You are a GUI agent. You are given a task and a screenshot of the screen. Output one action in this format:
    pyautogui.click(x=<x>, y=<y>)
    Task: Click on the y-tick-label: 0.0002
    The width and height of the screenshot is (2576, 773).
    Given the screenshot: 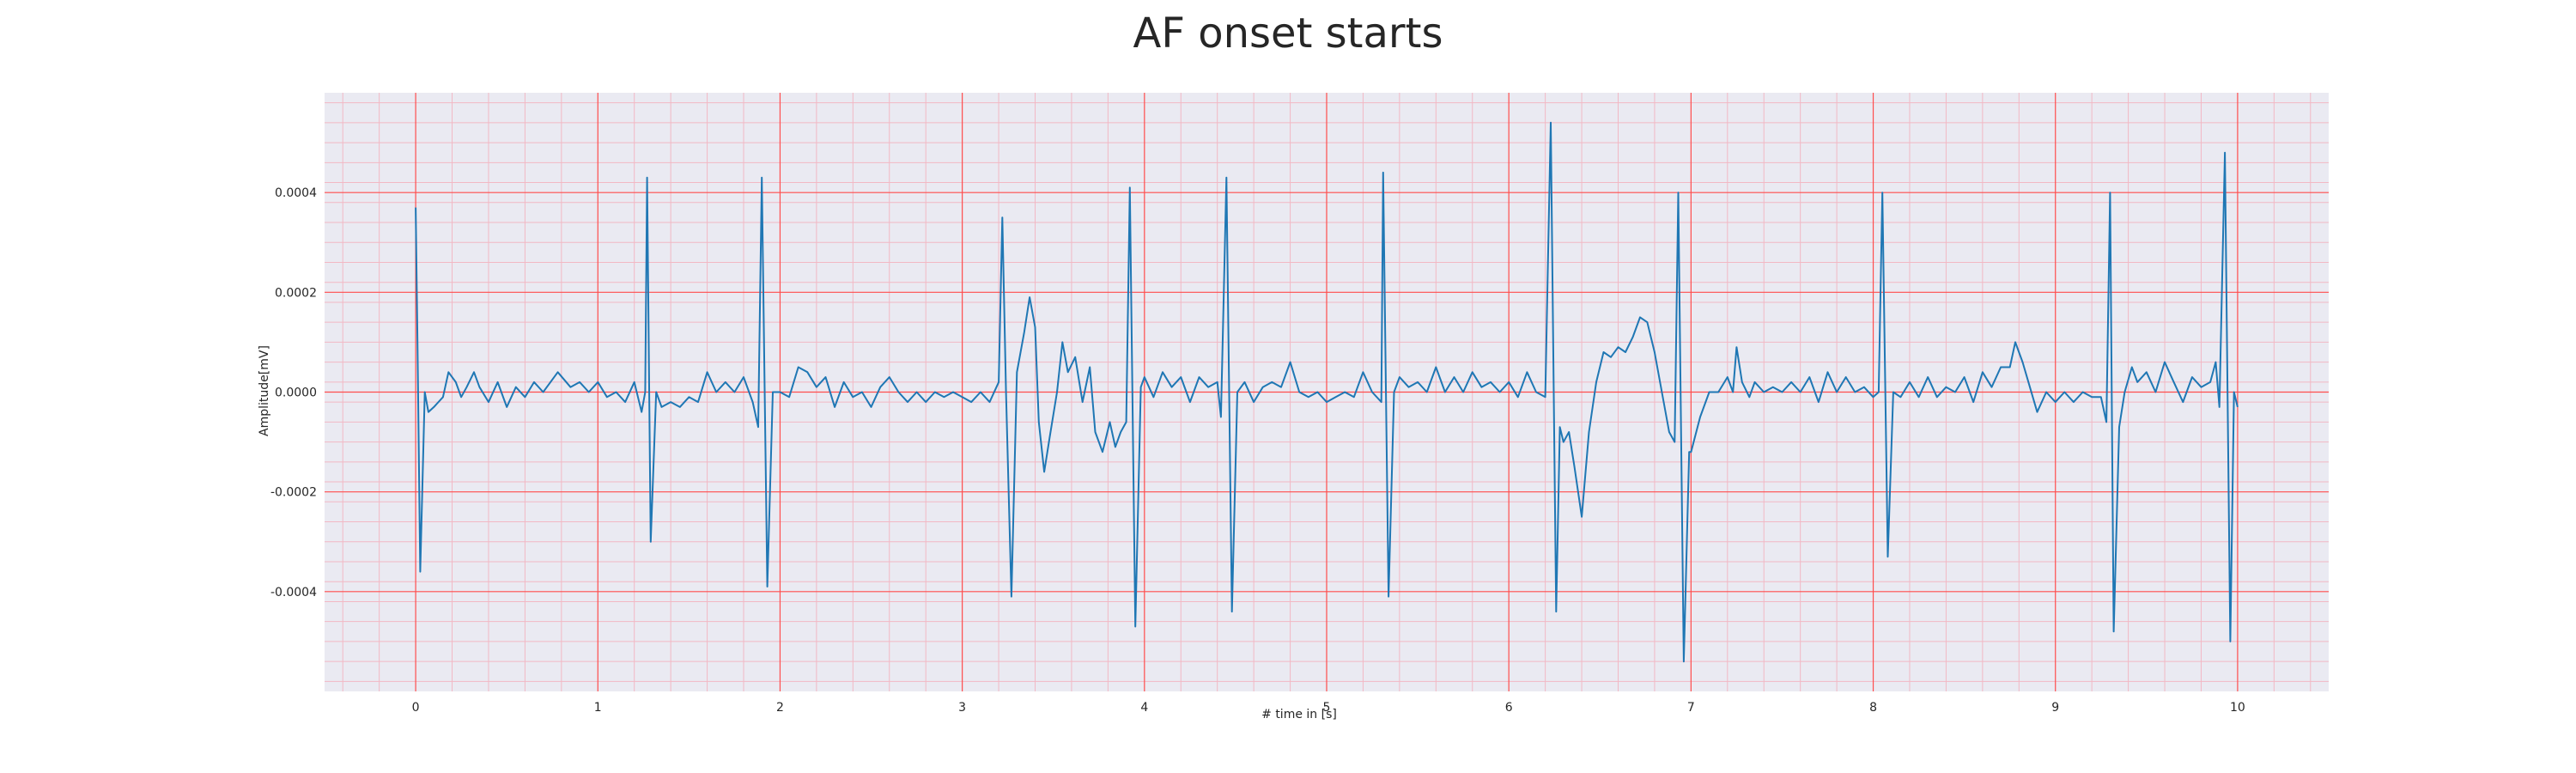 What is the action you would take?
    pyautogui.click(x=296, y=293)
    